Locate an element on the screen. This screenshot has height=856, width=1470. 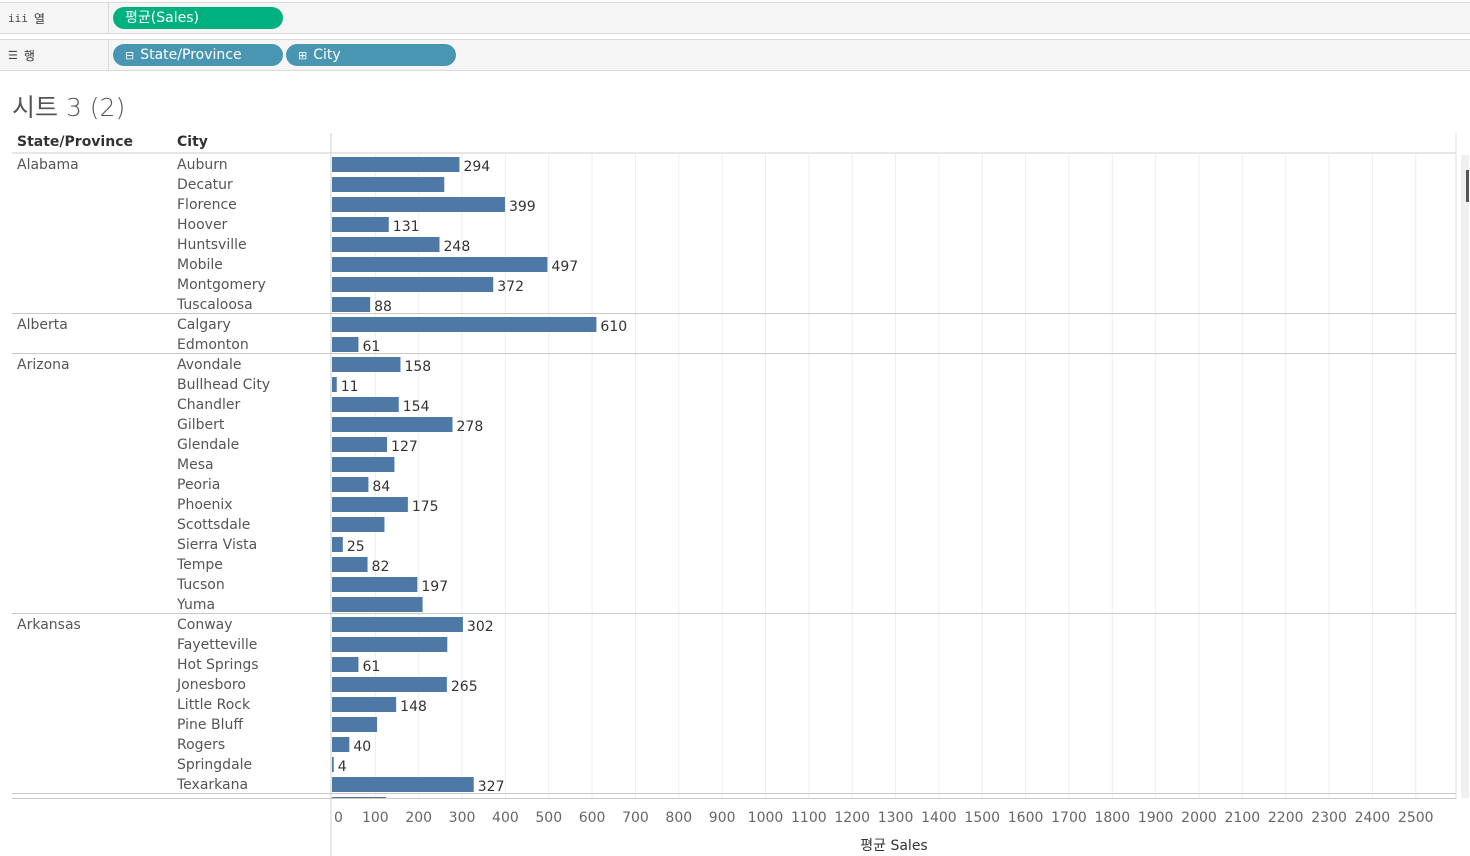
bar-value-label: 158 is located at coordinates (417, 367).